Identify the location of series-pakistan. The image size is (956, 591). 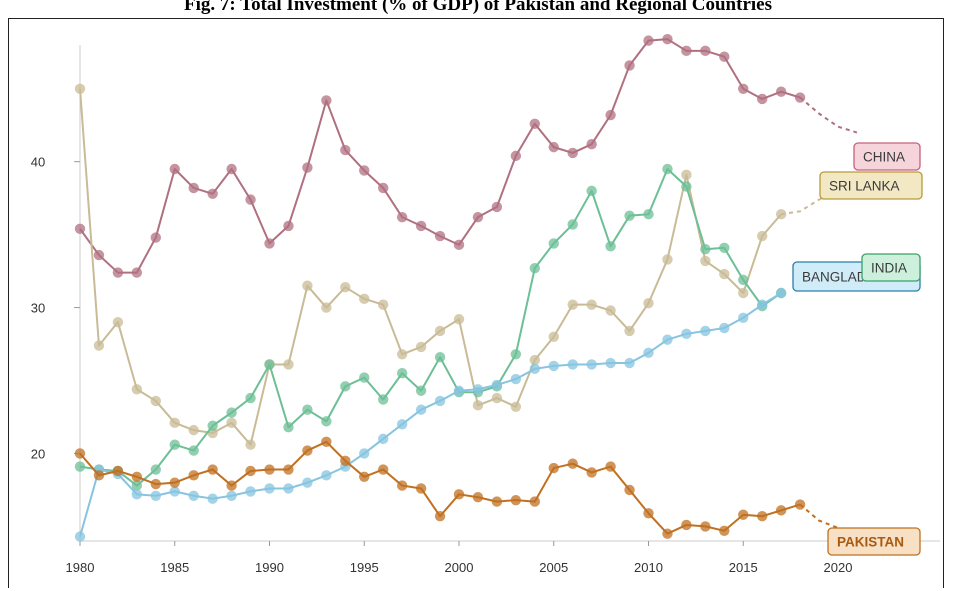
(466, 487).